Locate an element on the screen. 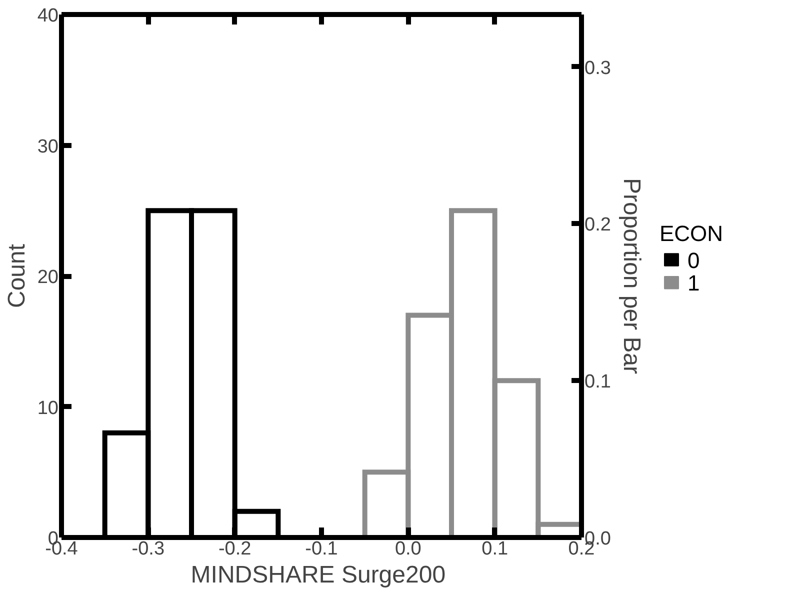 This screenshot has height=597, width=801. legend-label: 1 is located at coordinates (694, 283).